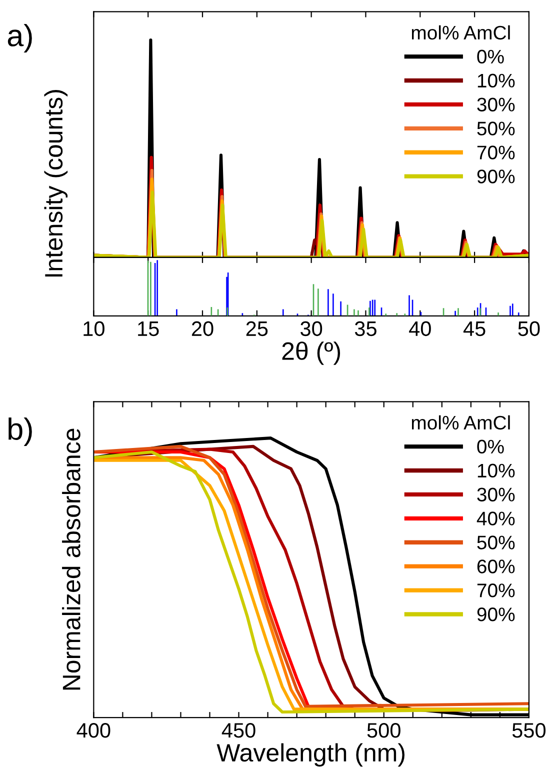 The height and width of the screenshot is (780, 551). What do you see at coordinates (529, 328) in the screenshot?
I see `x-tick-label: 50` at bounding box center [529, 328].